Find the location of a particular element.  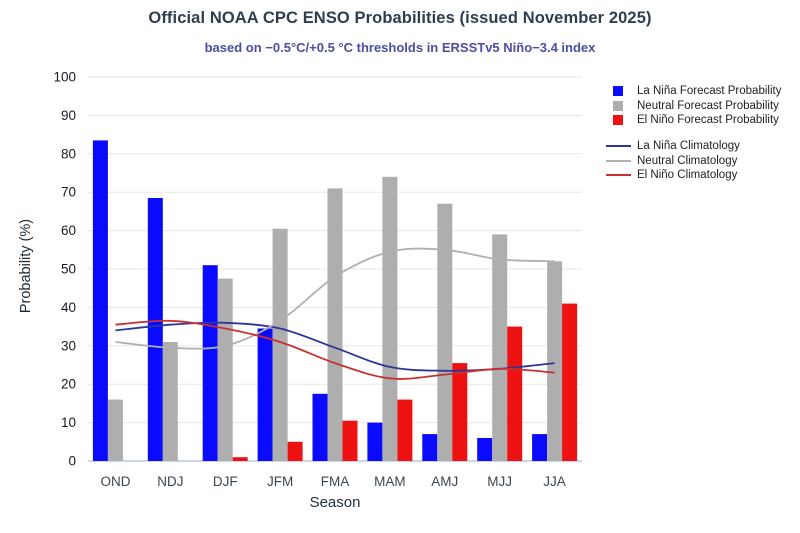

line-el-ni-o-climatology is located at coordinates (335, 349).